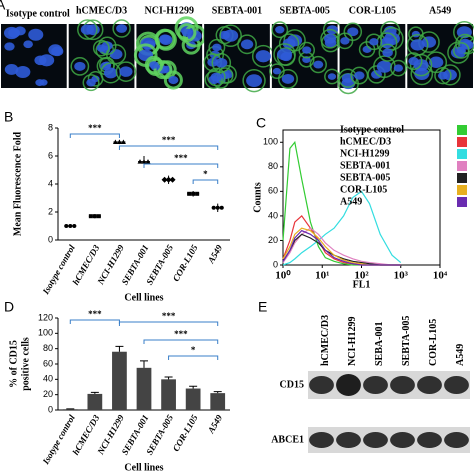  Describe the element at coordinates (143, 297) in the screenshot. I see `x-axis-label: Cell lines` at that location.